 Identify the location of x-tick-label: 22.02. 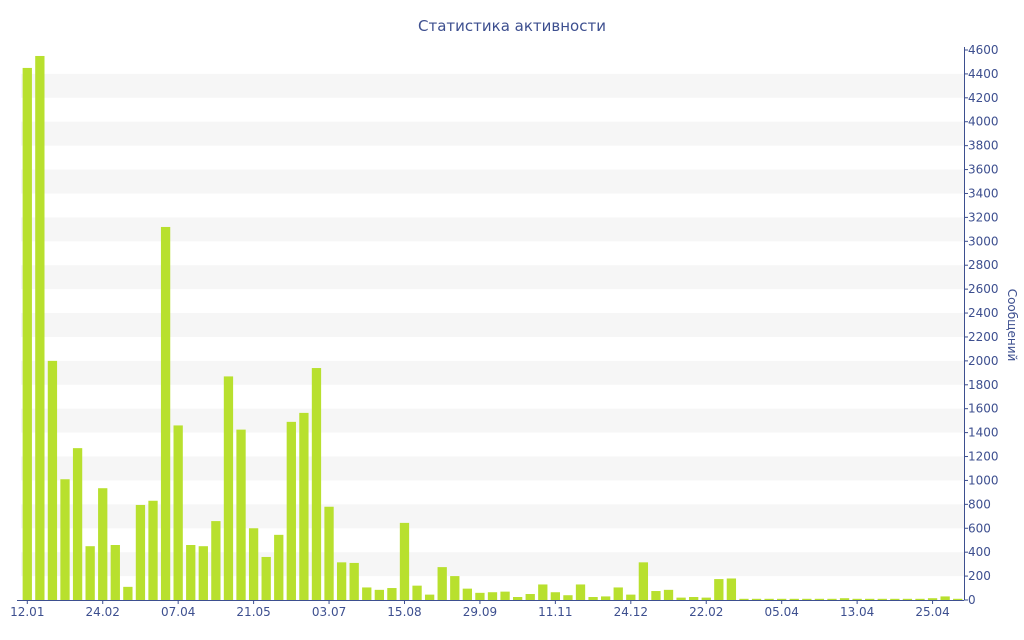
(706, 612).